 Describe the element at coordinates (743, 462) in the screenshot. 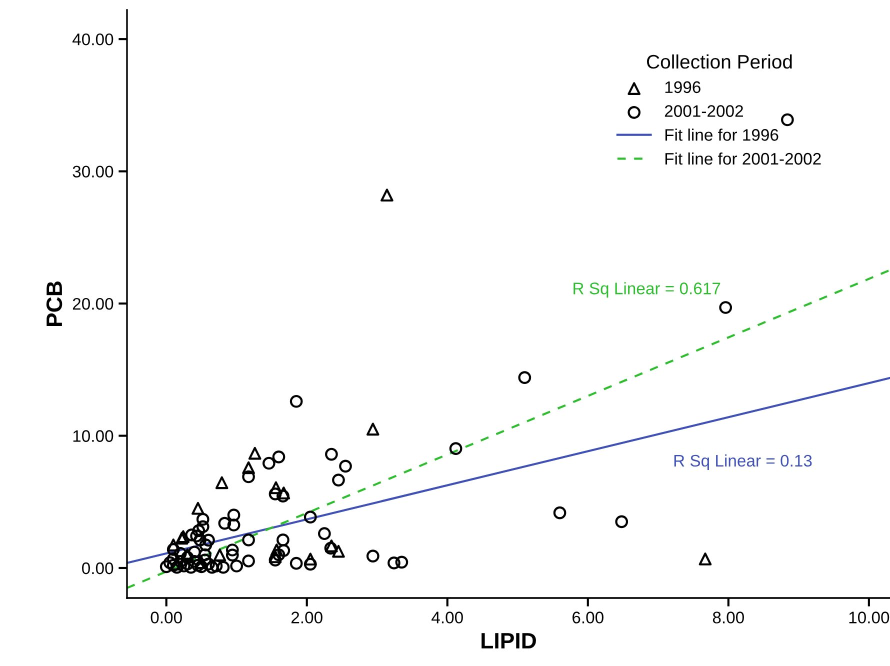

I see `annotation: R Sq Linear = 0.13` at that location.